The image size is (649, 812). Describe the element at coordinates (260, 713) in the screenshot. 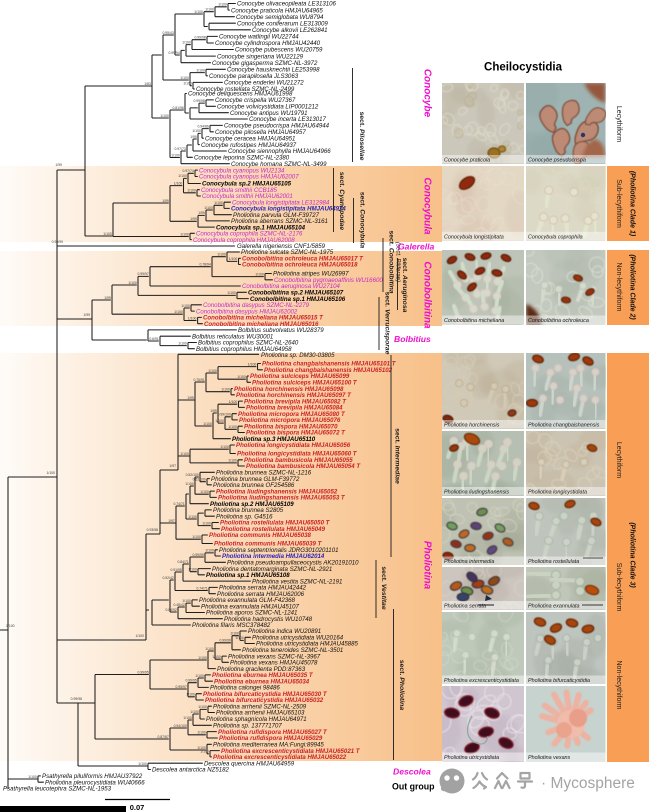

I see `svg-text: Pholiotina arrhenii HMJAU65103` at that location.